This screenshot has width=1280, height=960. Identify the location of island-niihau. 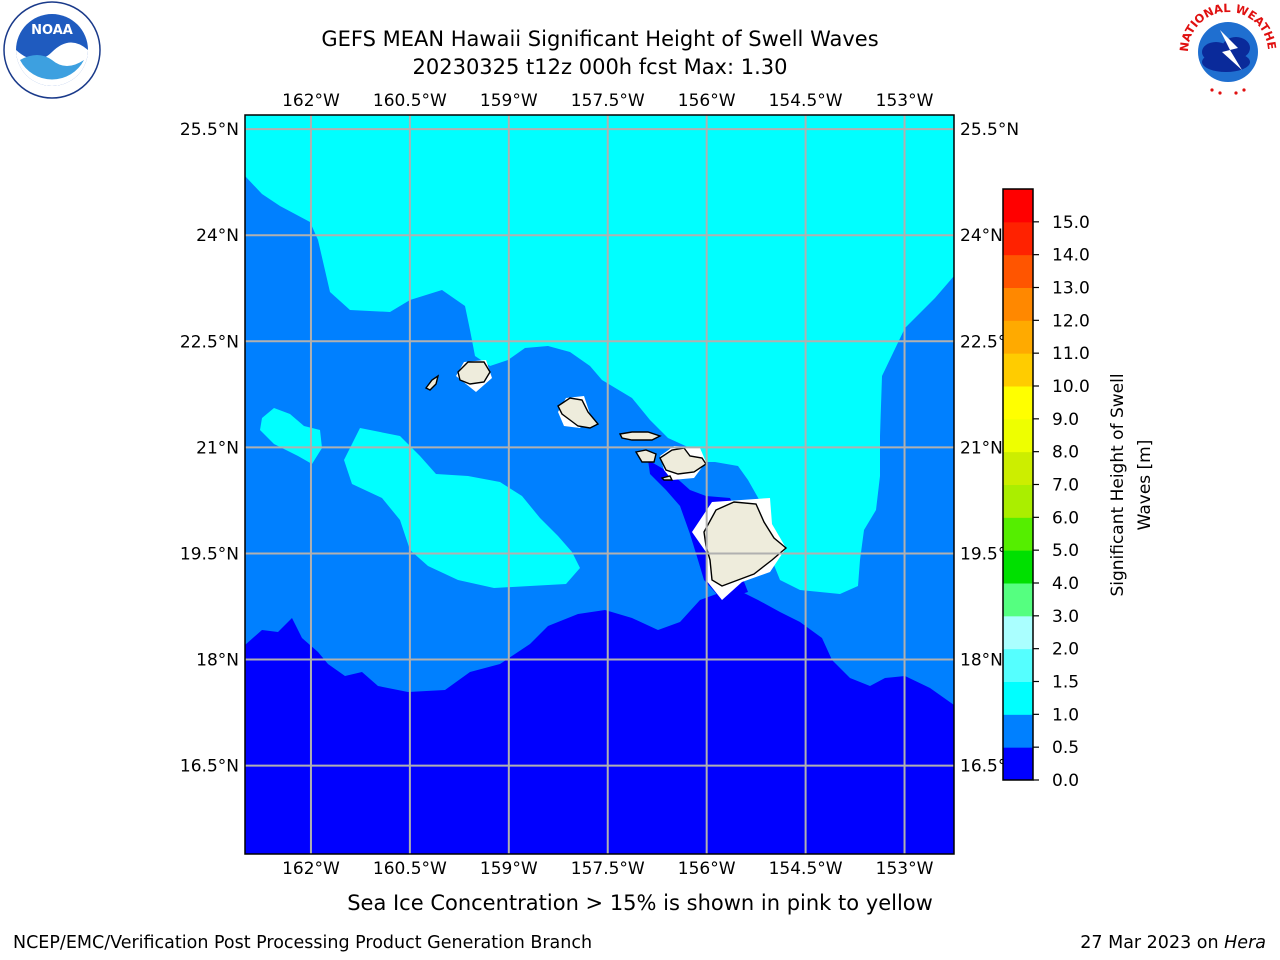
(432, 382).